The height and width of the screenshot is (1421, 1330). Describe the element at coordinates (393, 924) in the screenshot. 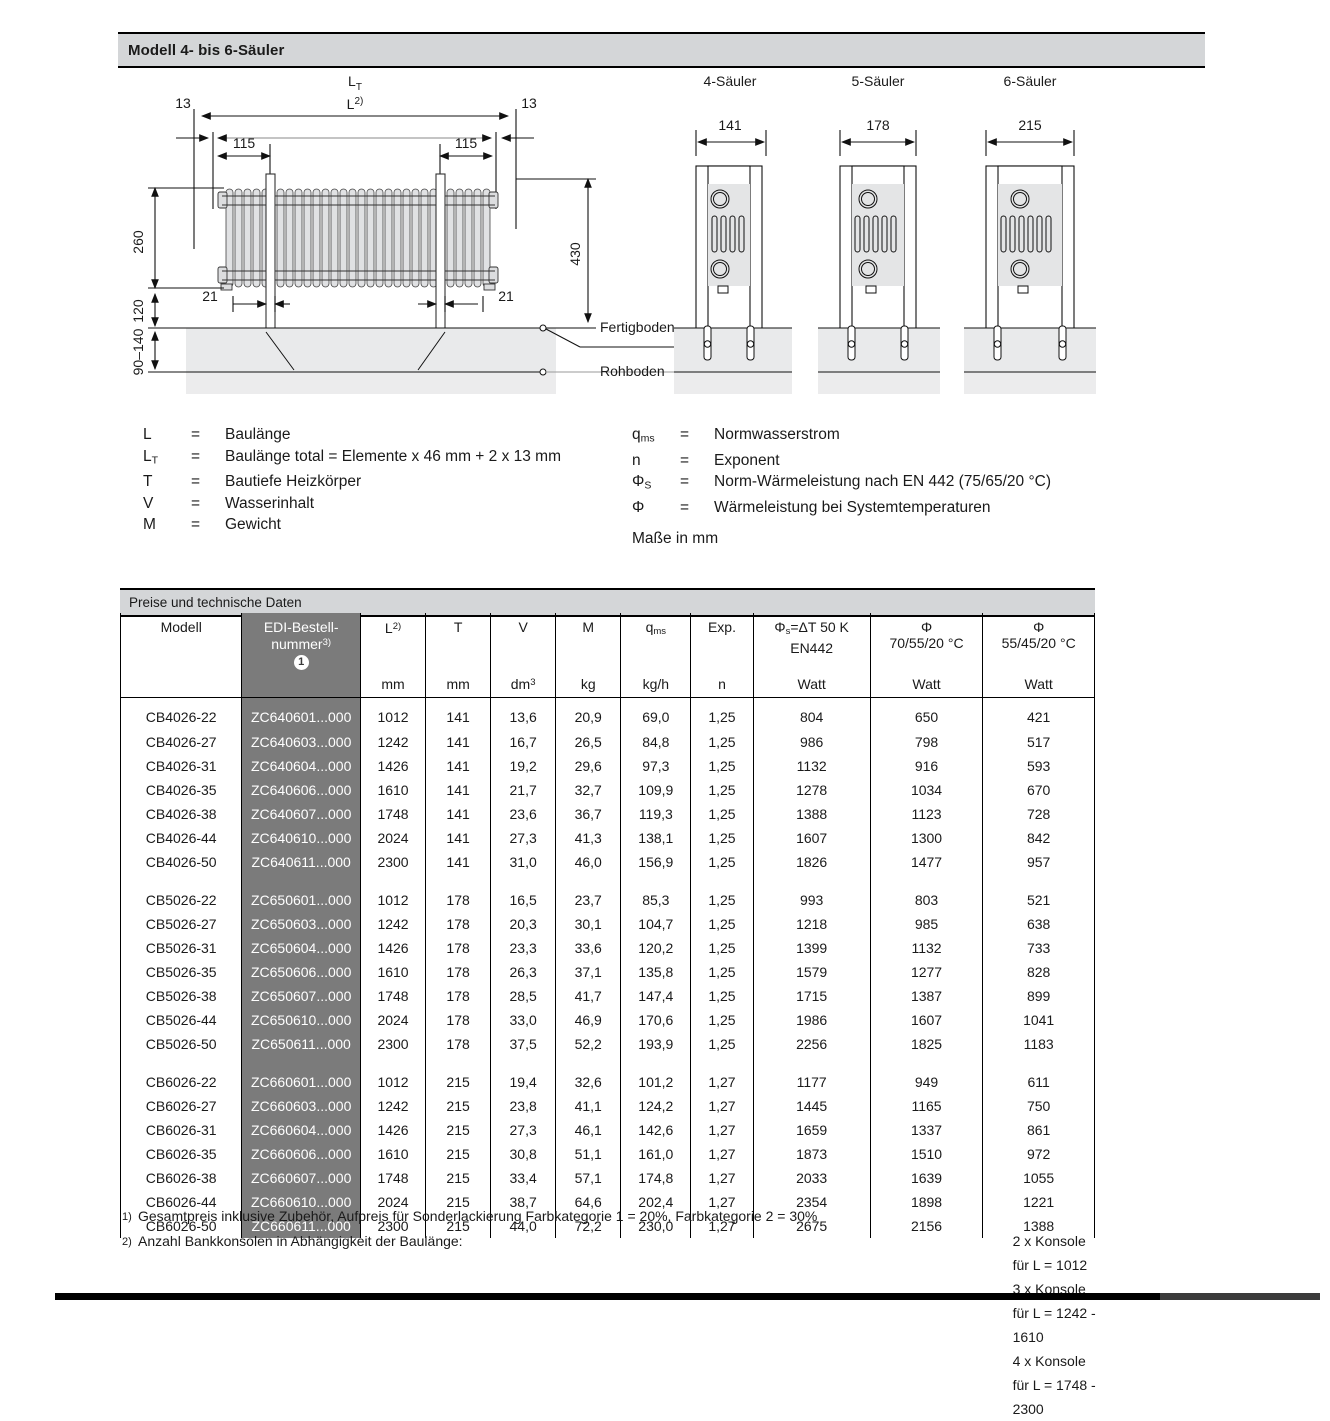

I see `cell-l: 1242` at that location.